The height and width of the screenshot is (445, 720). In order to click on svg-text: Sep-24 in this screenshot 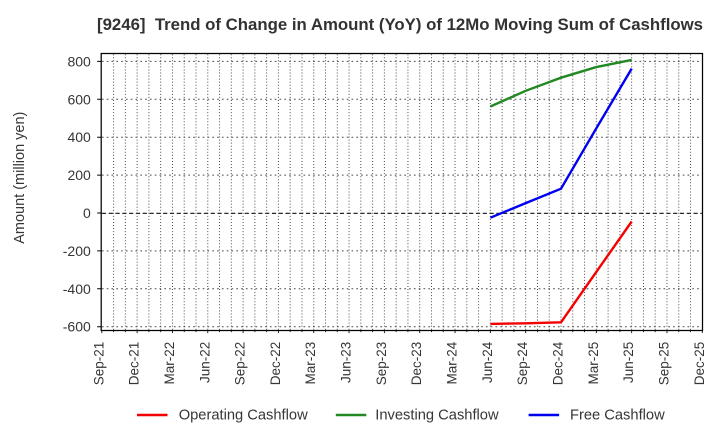, I will do `click(522, 363)`.